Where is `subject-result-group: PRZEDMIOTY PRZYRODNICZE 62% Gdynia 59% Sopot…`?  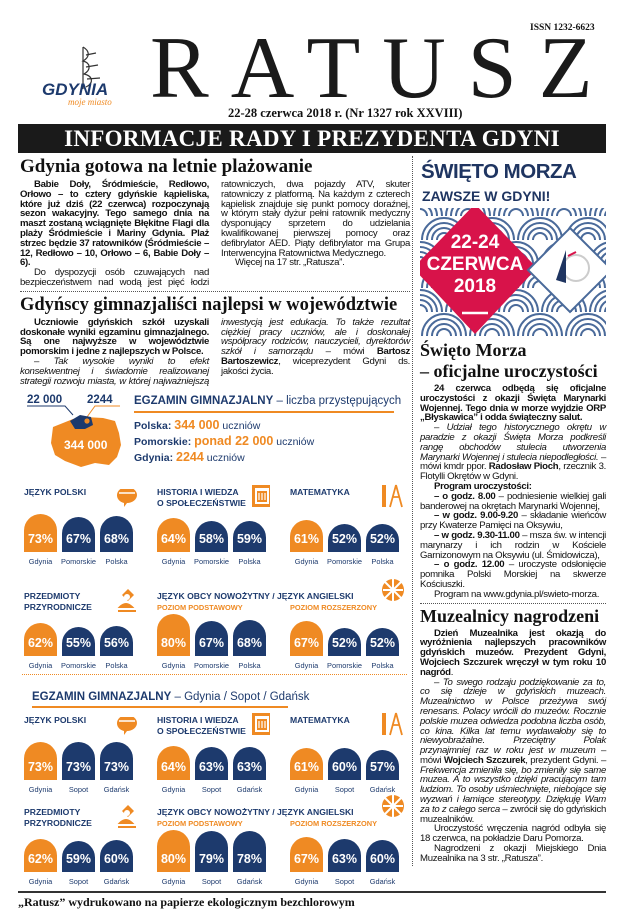
subject-result-group: PRZEDMIOTY PRZYRODNICZE 62% Gdynia 59% Sopot… is located at coordinates (86, 851).